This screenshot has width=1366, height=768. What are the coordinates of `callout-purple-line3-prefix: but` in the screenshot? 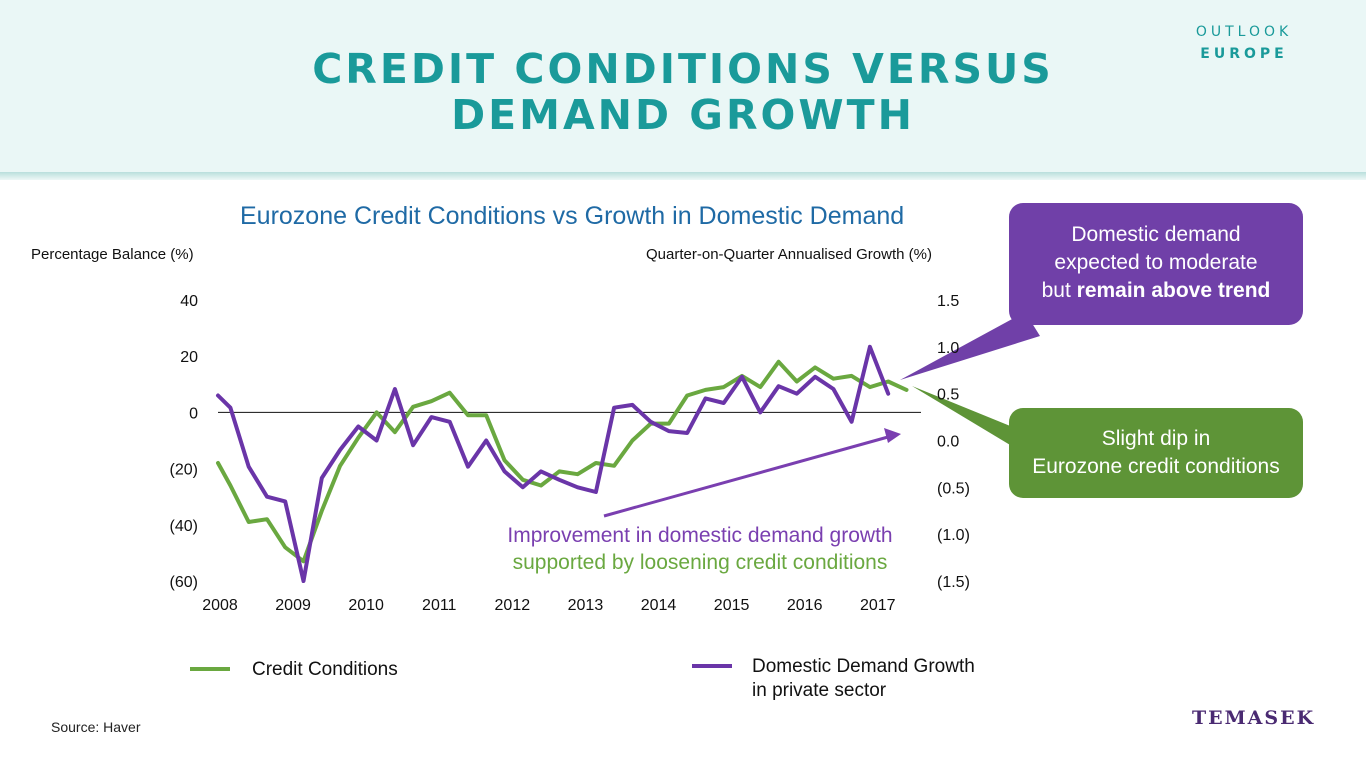 It's located at (1059, 290).